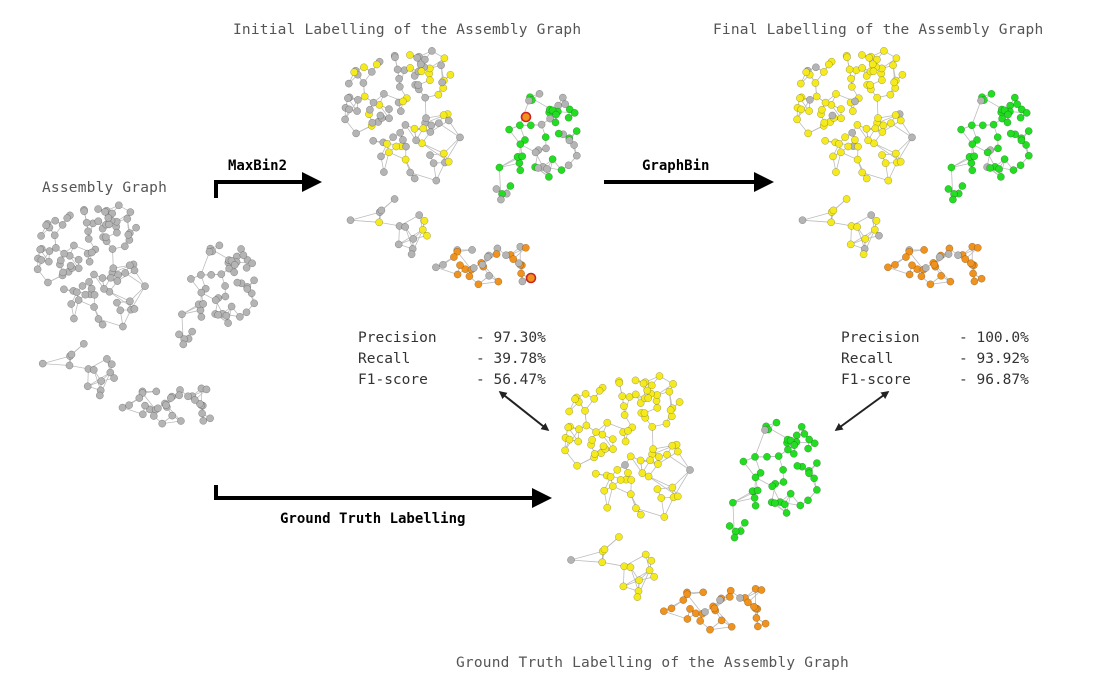  I want to click on assembly-graph-title: Assembly Graph, so click(105, 188).